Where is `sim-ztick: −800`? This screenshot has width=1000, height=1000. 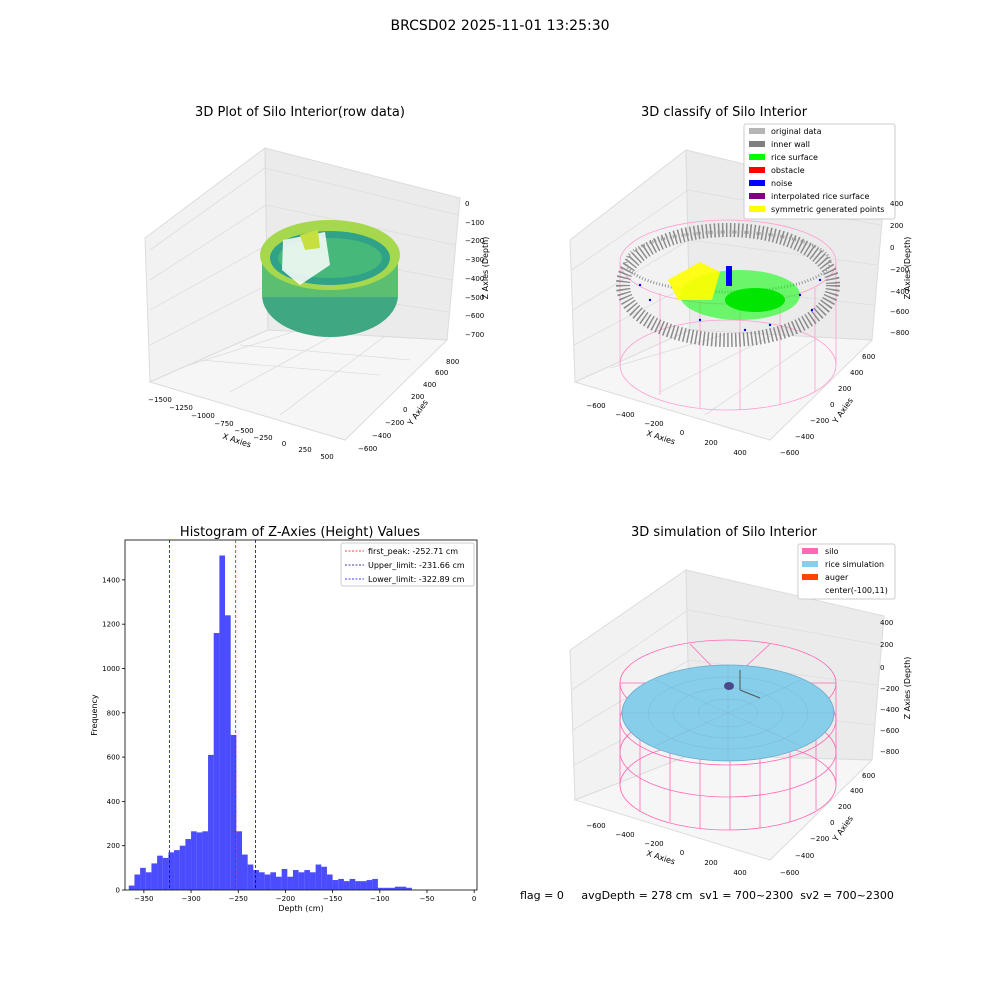 sim-ztick: −800 is located at coordinates (889, 752).